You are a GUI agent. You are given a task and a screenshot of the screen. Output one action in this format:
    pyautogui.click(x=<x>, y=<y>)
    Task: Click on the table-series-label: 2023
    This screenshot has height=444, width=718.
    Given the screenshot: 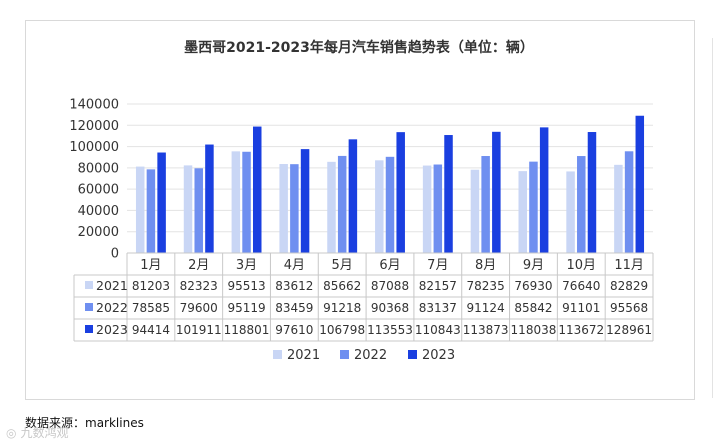 What is the action you would take?
    pyautogui.click(x=112, y=329)
    